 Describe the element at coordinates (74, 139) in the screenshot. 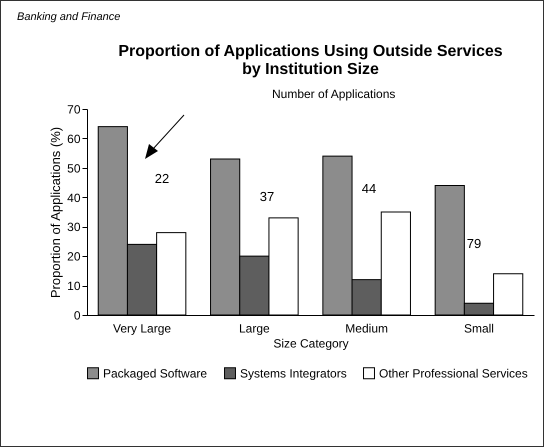

I see `y-tick-label: 60` at that location.